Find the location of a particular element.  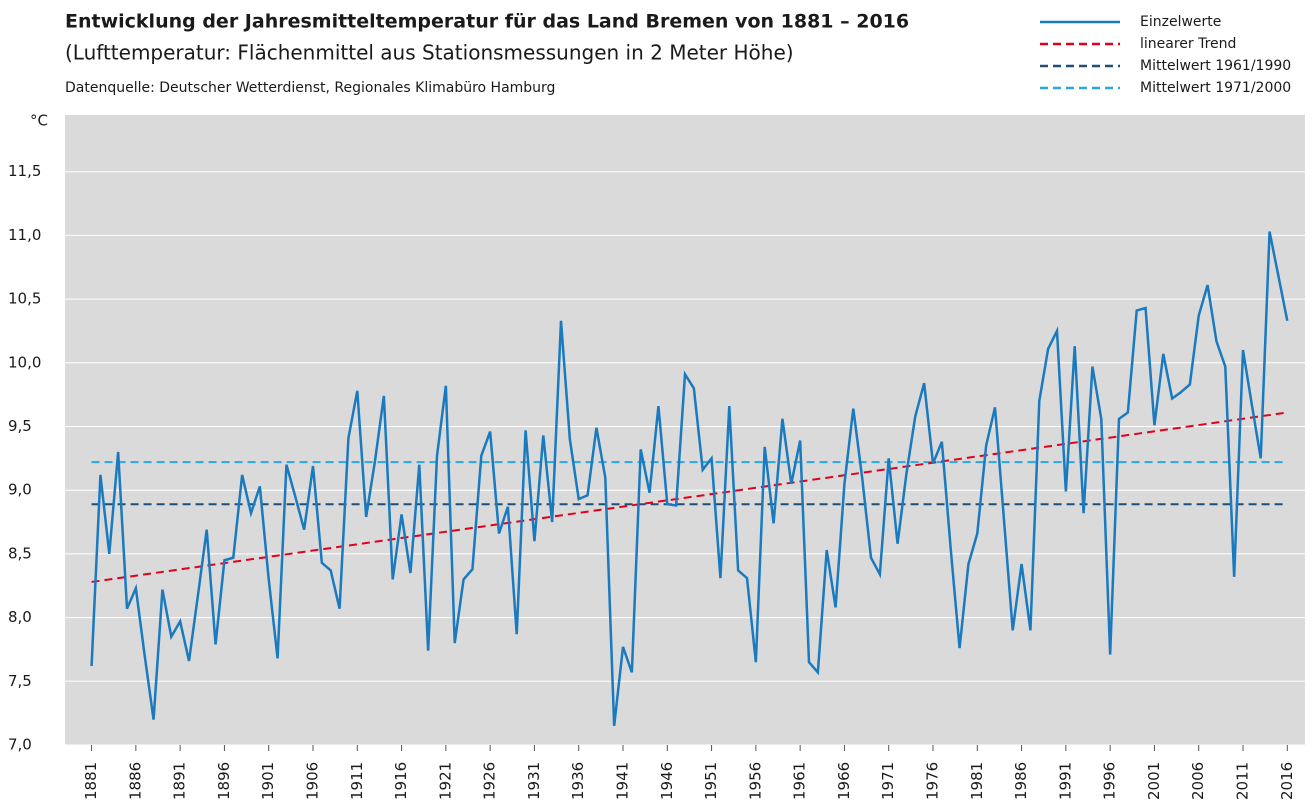

legend-label: linearer Trend is located at coordinates (1188, 44).